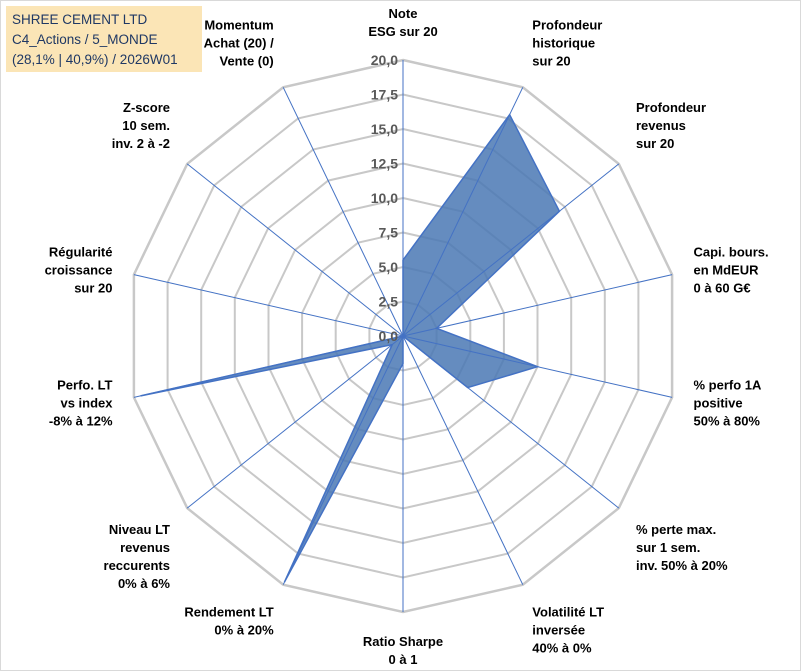 This screenshot has width=801, height=671. What do you see at coordinates (229, 621) in the screenshot?
I see `category-label-8: Rendement LT 0% à 20%` at bounding box center [229, 621].